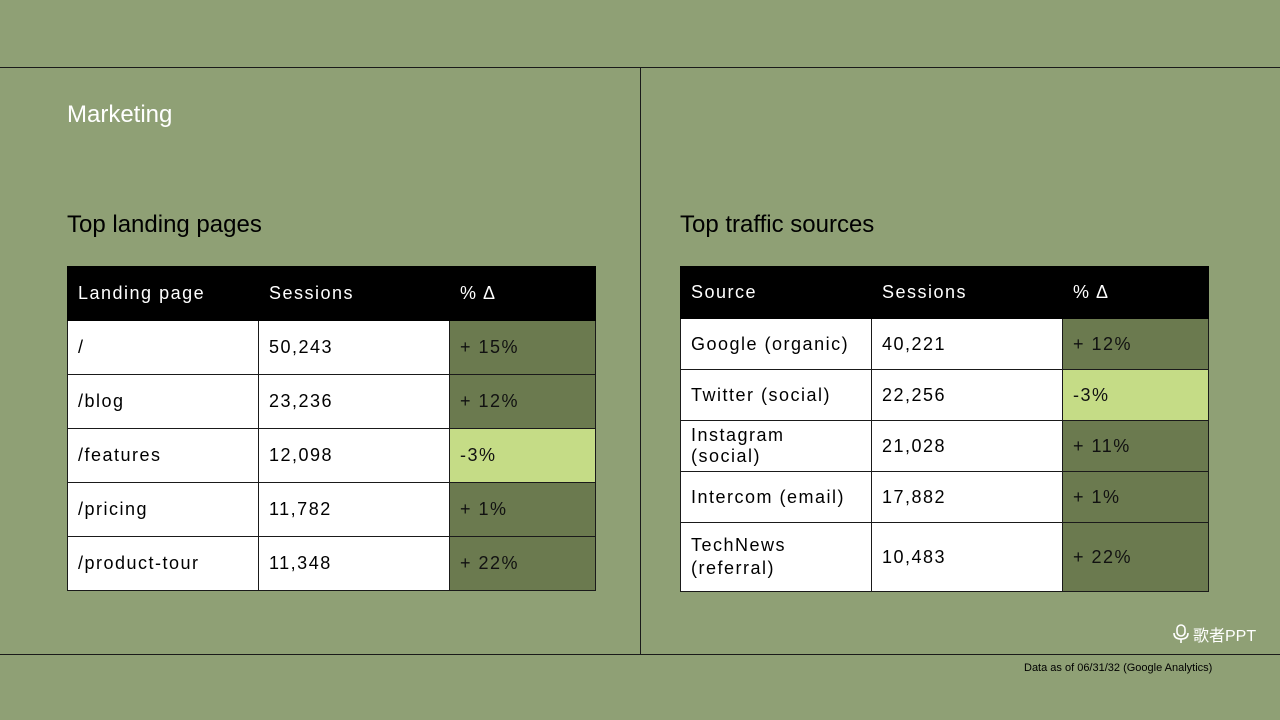  I want to click on table-row: TechNews (referral) 10,483 + 22%, so click(944, 557).